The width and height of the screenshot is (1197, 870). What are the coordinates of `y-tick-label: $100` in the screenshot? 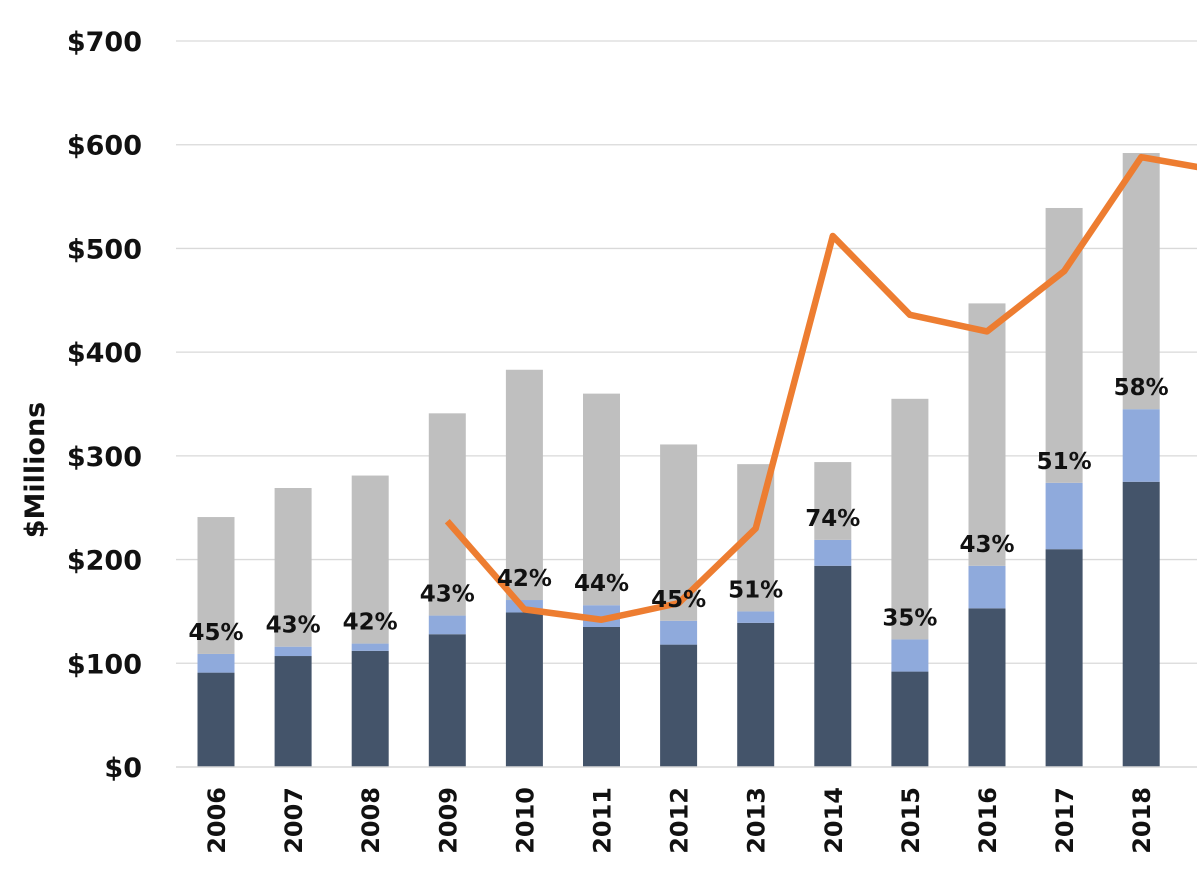 It's located at (104, 664).